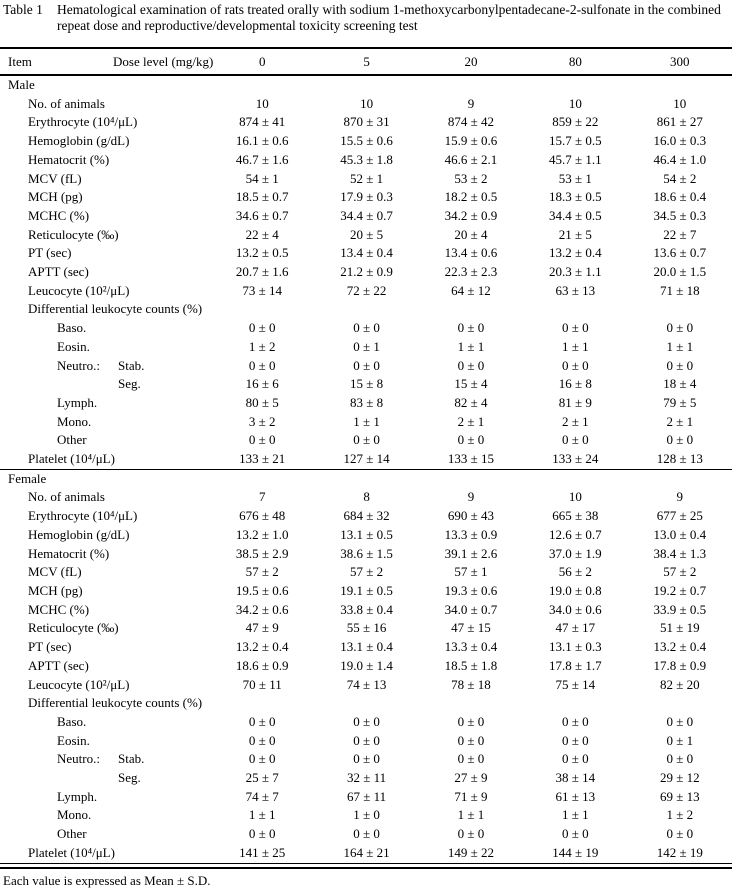 This screenshot has height=892, width=732. Describe the element at coordinates (72, 440) in the screenshot. I see `row-label-text: Other` at that location.